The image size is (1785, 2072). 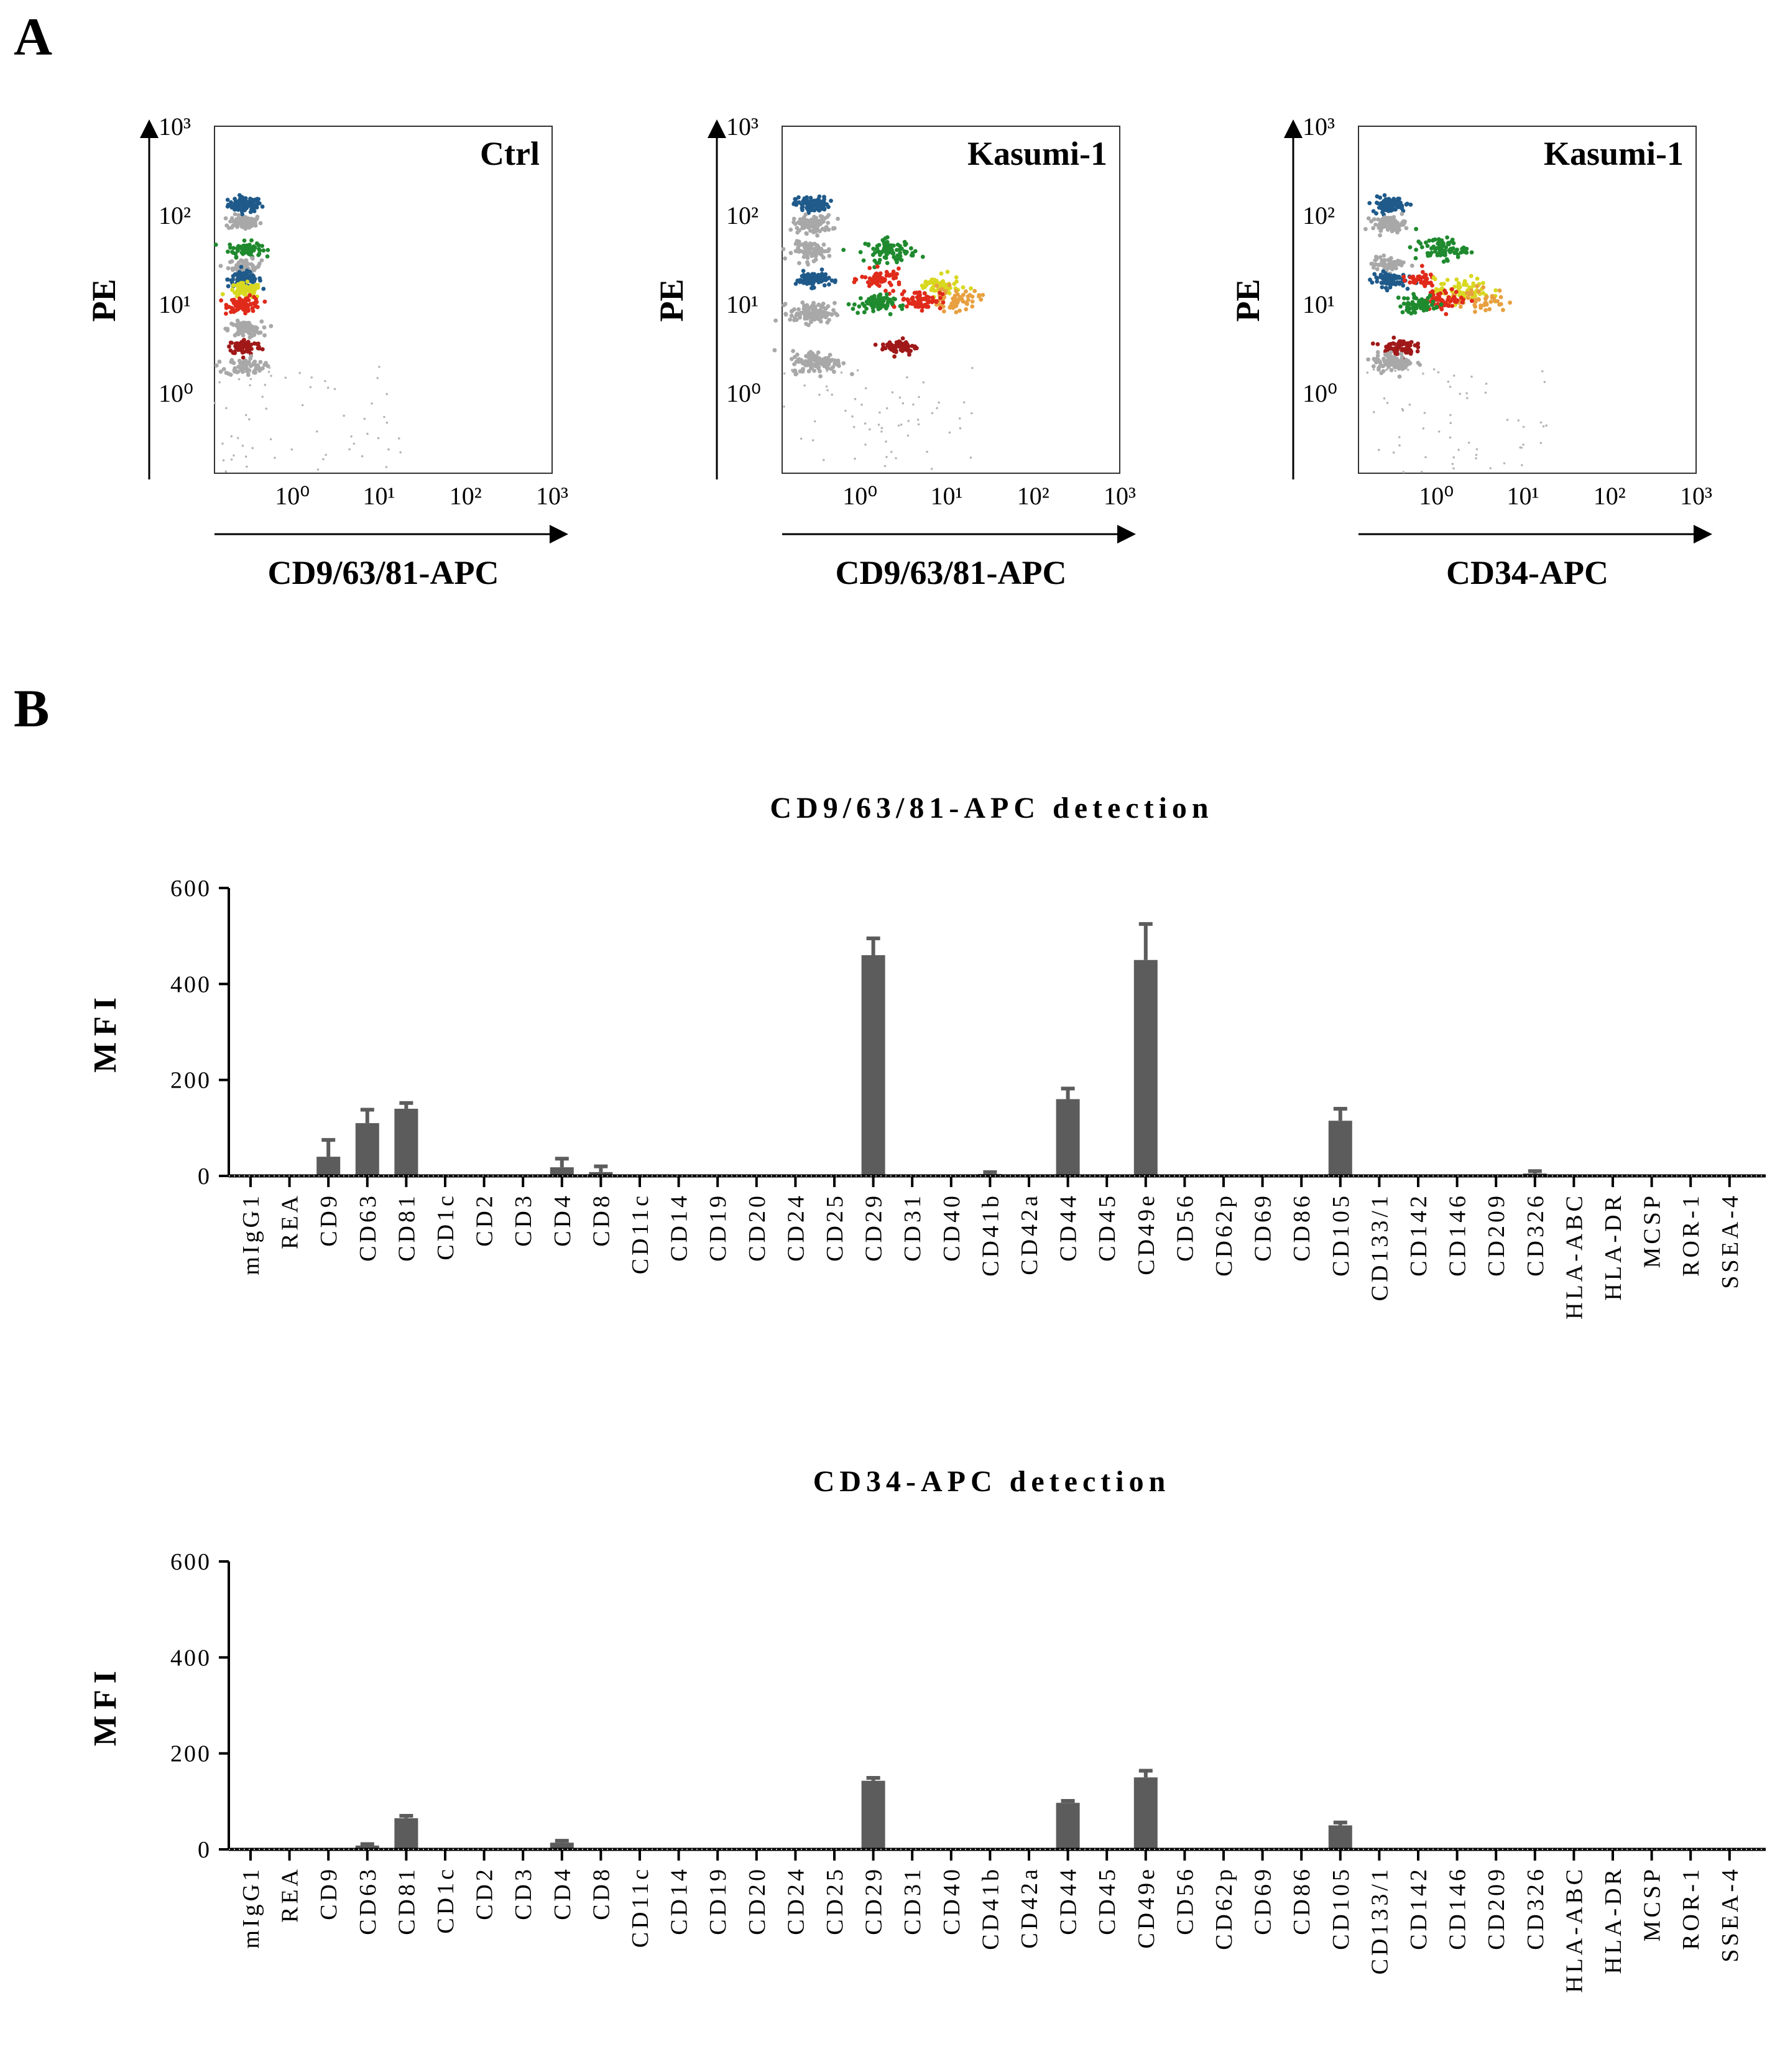 I want to click on x-tick-label: HLA-DR, so click(x=1613, y=1247).